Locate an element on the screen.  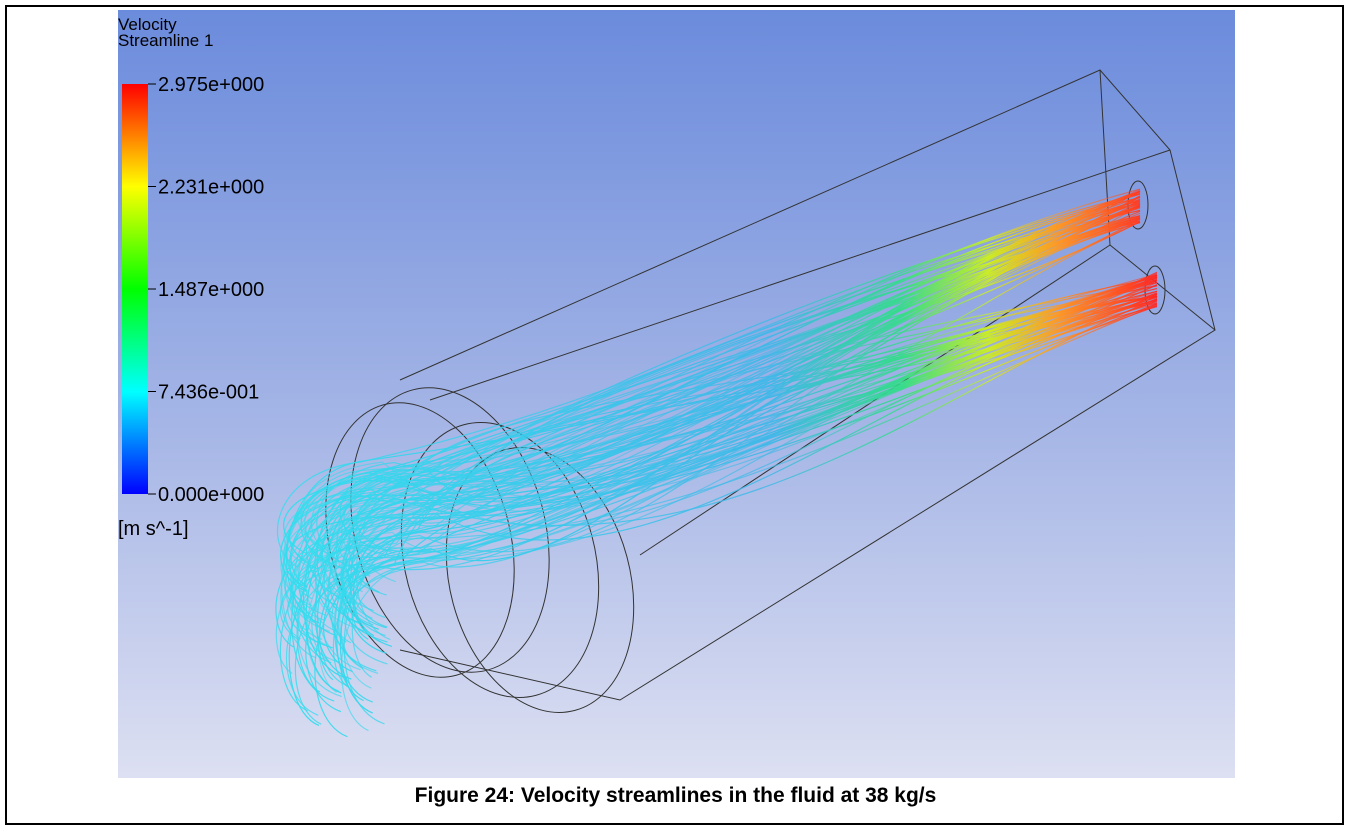
colorbar-label: 1.487e+000 is located at coordinates (211, 290).